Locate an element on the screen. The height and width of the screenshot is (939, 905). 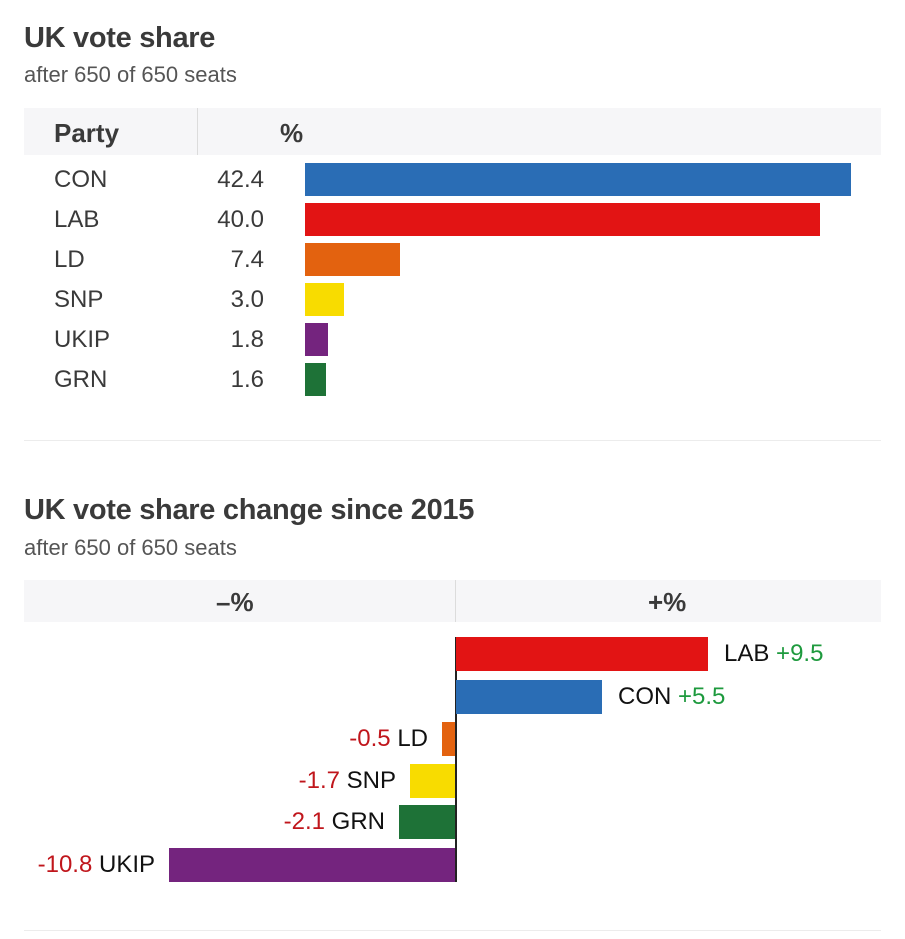
vote-change-title: UK vote share change since 2015 is located at coordinates (249, 510).